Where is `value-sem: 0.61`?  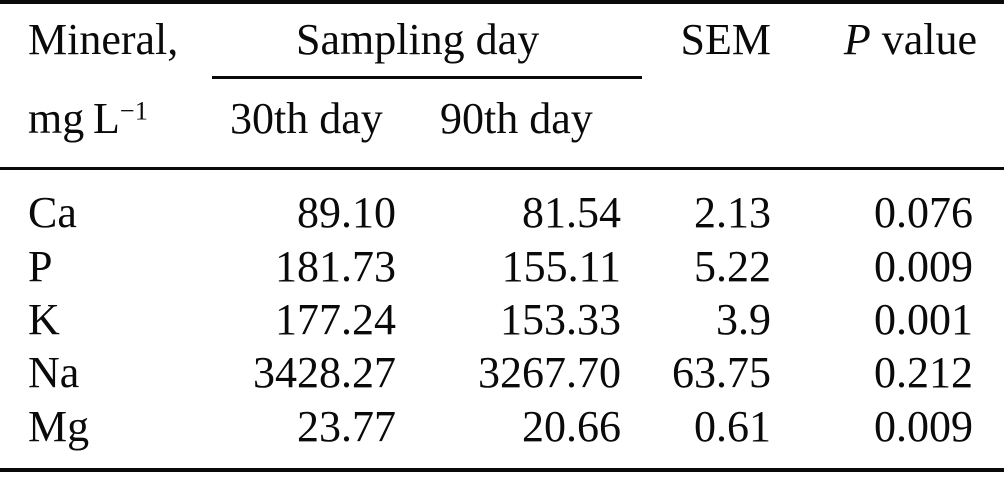 value-sem: 0.61 is located at coordinates (732, 426).